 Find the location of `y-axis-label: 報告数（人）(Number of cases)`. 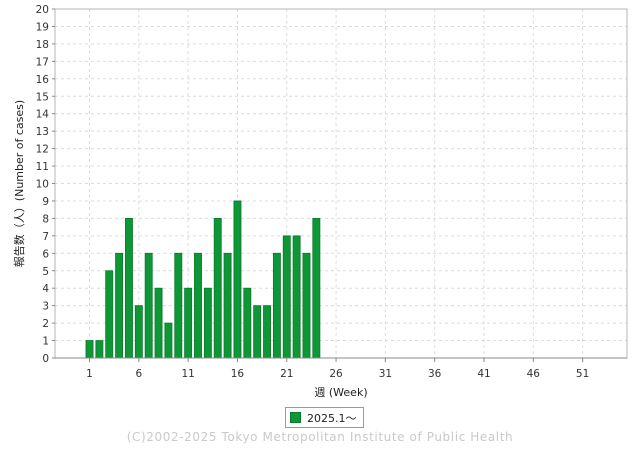

y-axis-label: 報告数（人）(Number of cases) is located at coordinates (19, 183).